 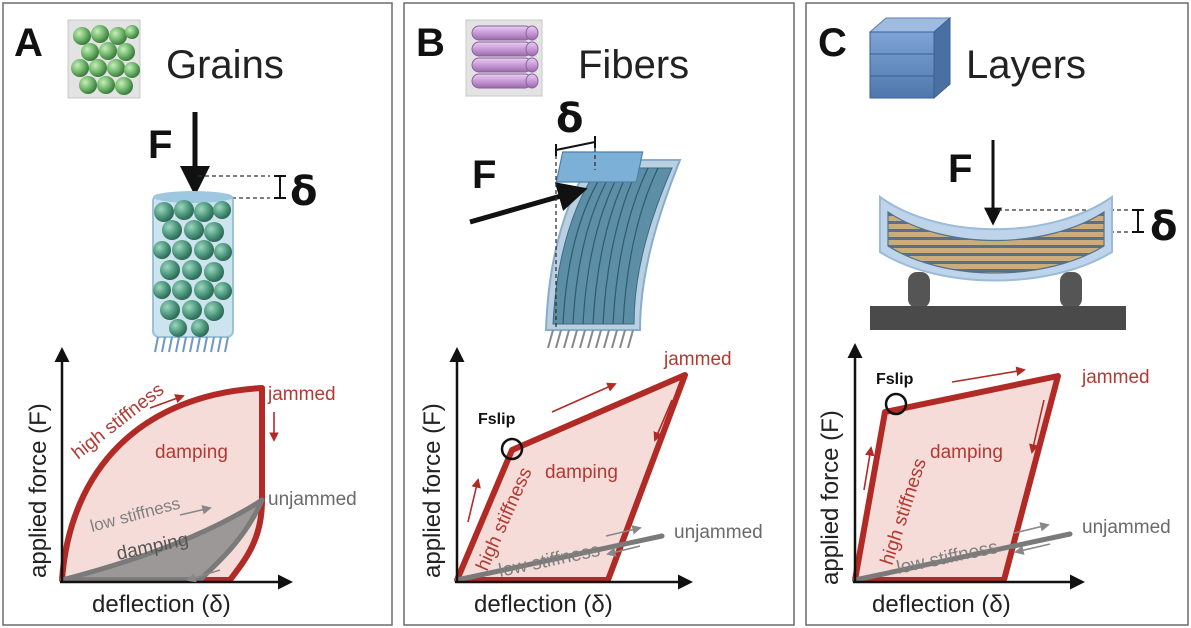 I want to click on panel-b-xlabel: deflection (δ), so click(x=543, y=604).